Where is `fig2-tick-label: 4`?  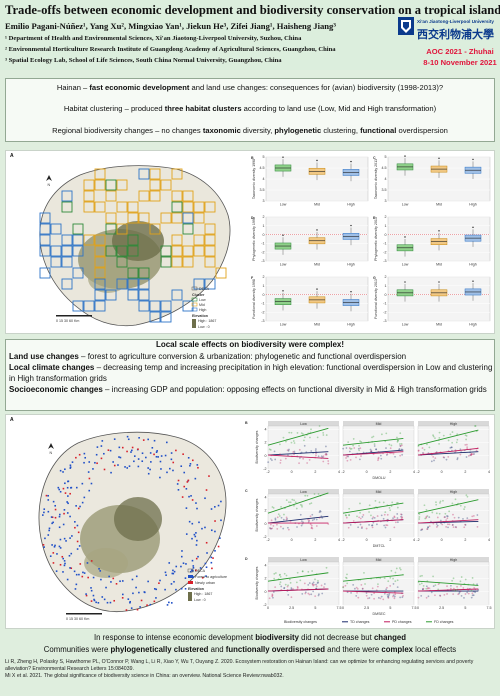
fig2-tick-label: 4 is located at coordinates (266, 566).